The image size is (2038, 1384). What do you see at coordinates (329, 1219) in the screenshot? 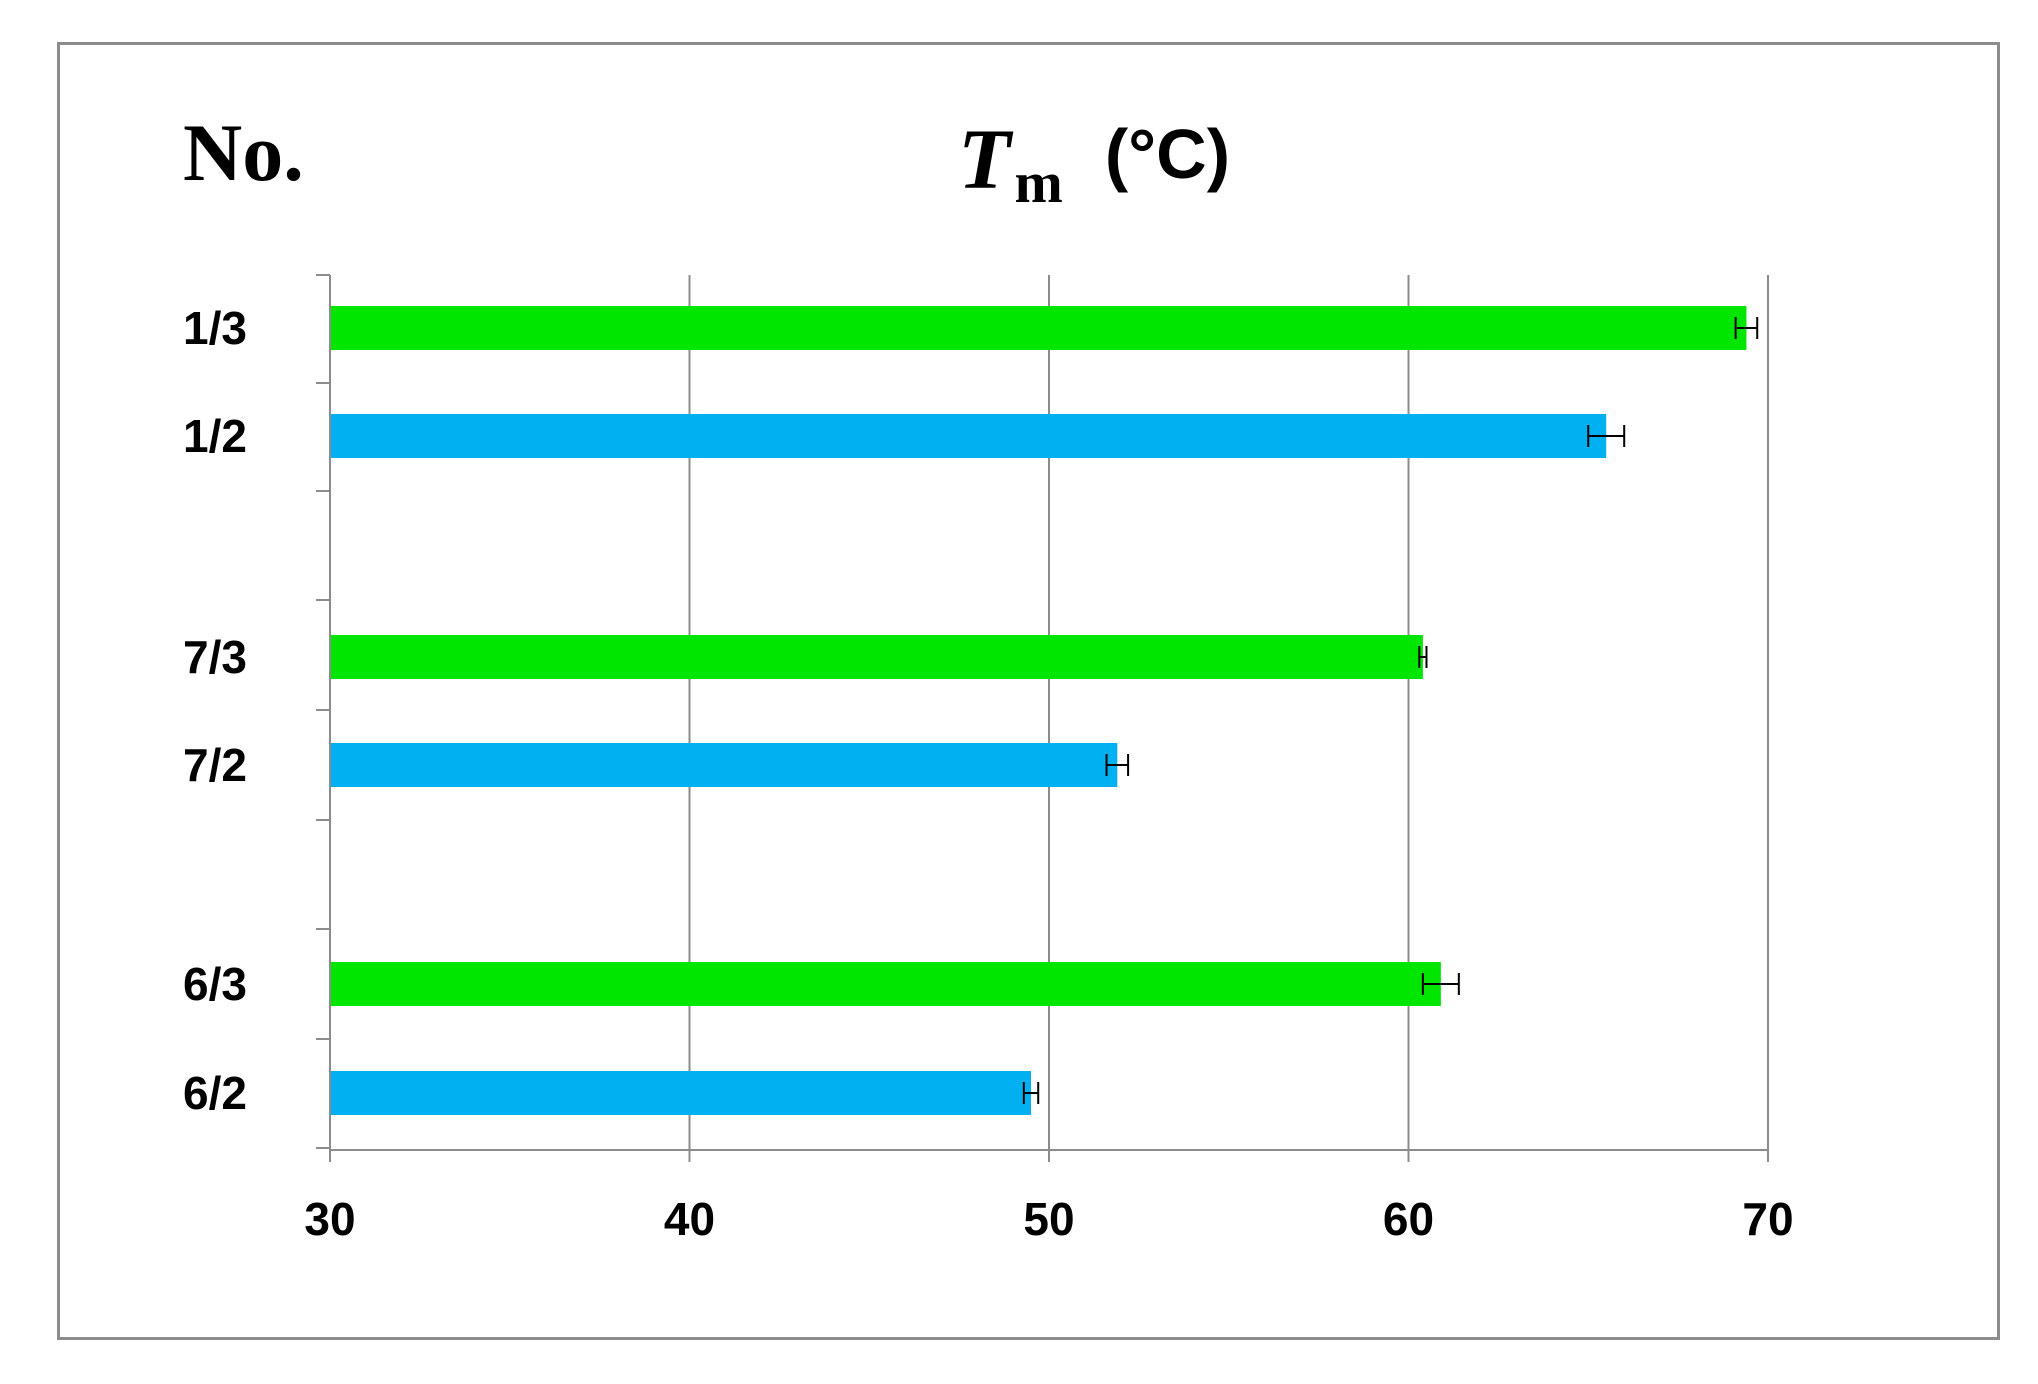
I see `x-tick-label: 30` at bounding box center [329, 1219].